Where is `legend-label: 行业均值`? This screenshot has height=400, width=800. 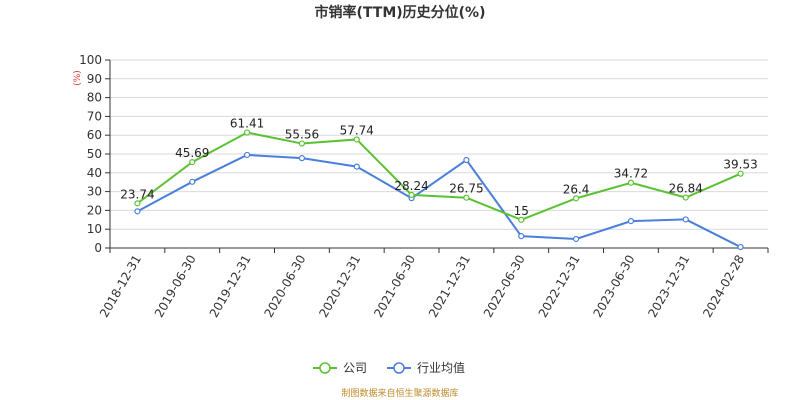
legend-label: 行业均值 is located at coordinates (441, 367).